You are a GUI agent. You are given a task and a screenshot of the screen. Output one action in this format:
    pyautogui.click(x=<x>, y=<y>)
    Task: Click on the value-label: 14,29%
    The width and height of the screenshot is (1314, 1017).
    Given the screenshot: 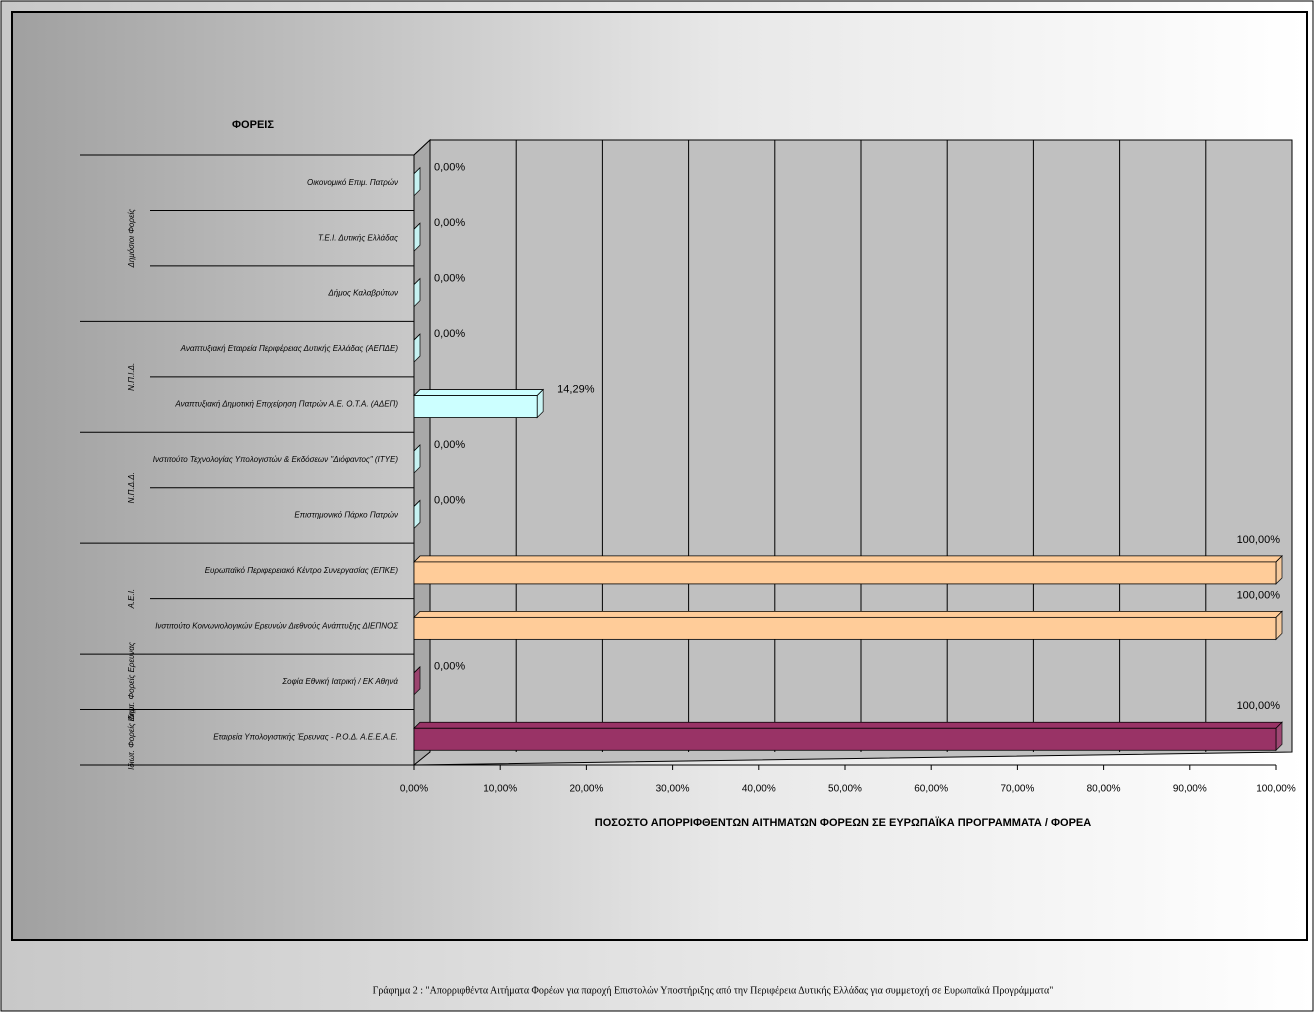 What is the action you would take?
    pyautogui.click(x=576, y=389)
    